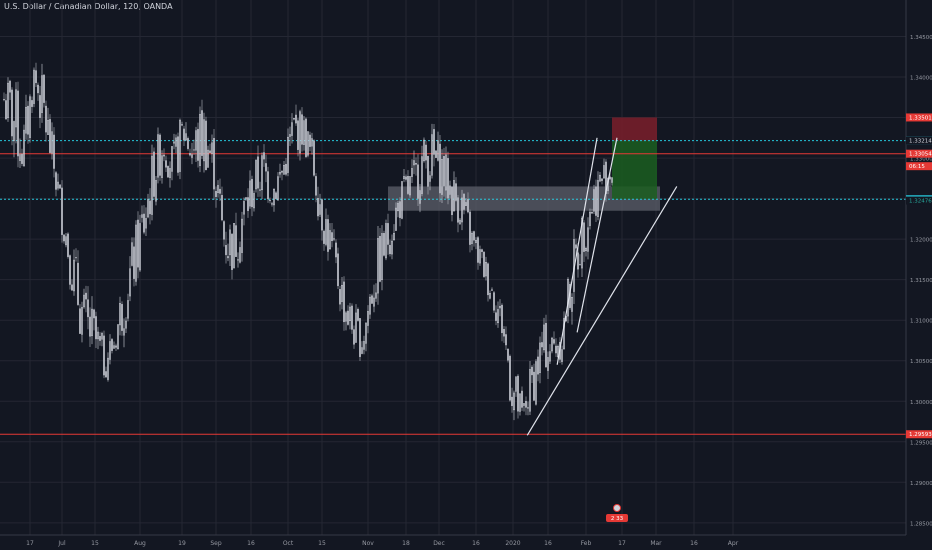  I want to click on x-tick-label: 17, so click(622, 543).